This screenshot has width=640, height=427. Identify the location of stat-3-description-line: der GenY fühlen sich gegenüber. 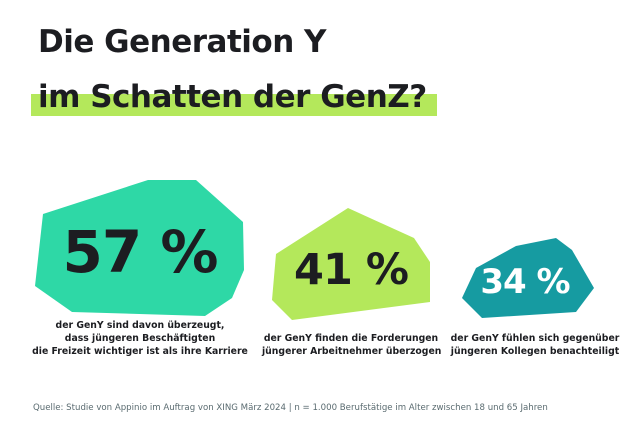
(535, 338).